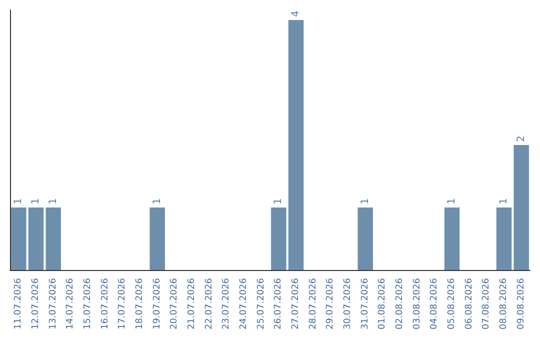  What do you see at coordinates (487, 304) in the screenshot?
I see `x-tick-label: 07.08.2026` at bounding box center [487, 304].